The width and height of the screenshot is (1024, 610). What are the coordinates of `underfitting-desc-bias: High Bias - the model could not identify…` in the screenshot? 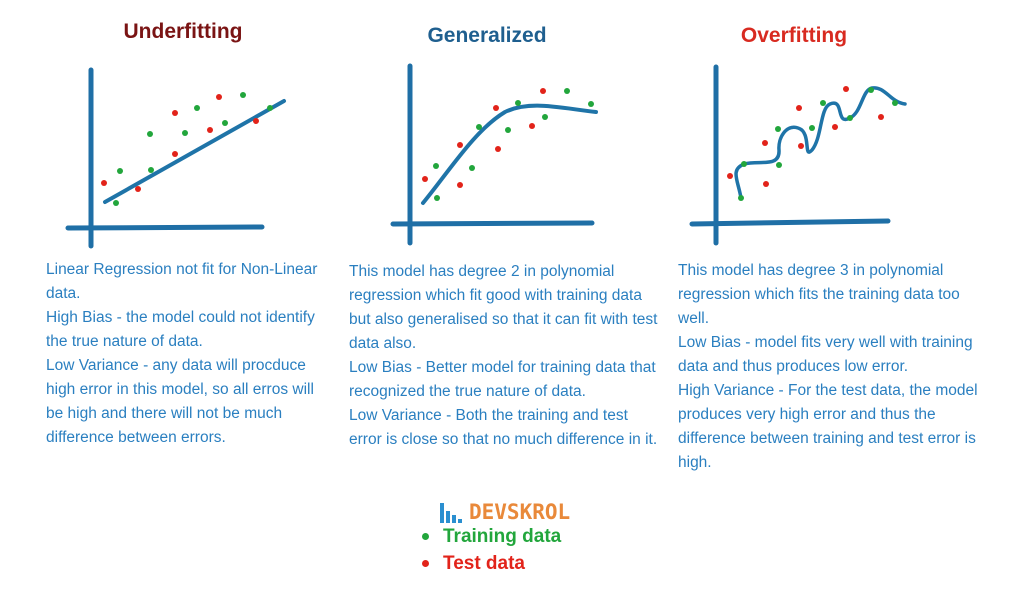 It's located at (180, 329).